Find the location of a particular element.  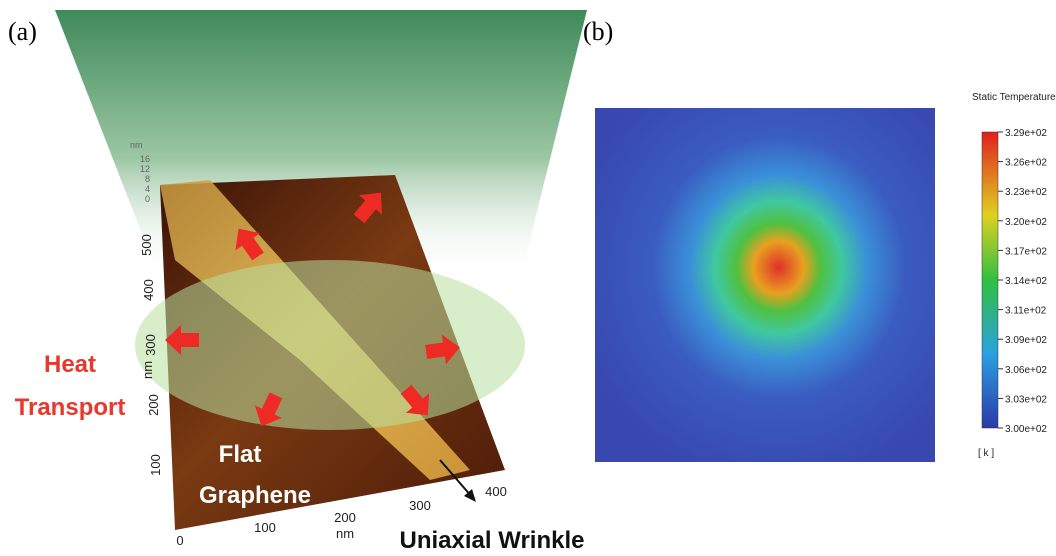

x-tick-label: 0 is located at coordinates (179, 540).